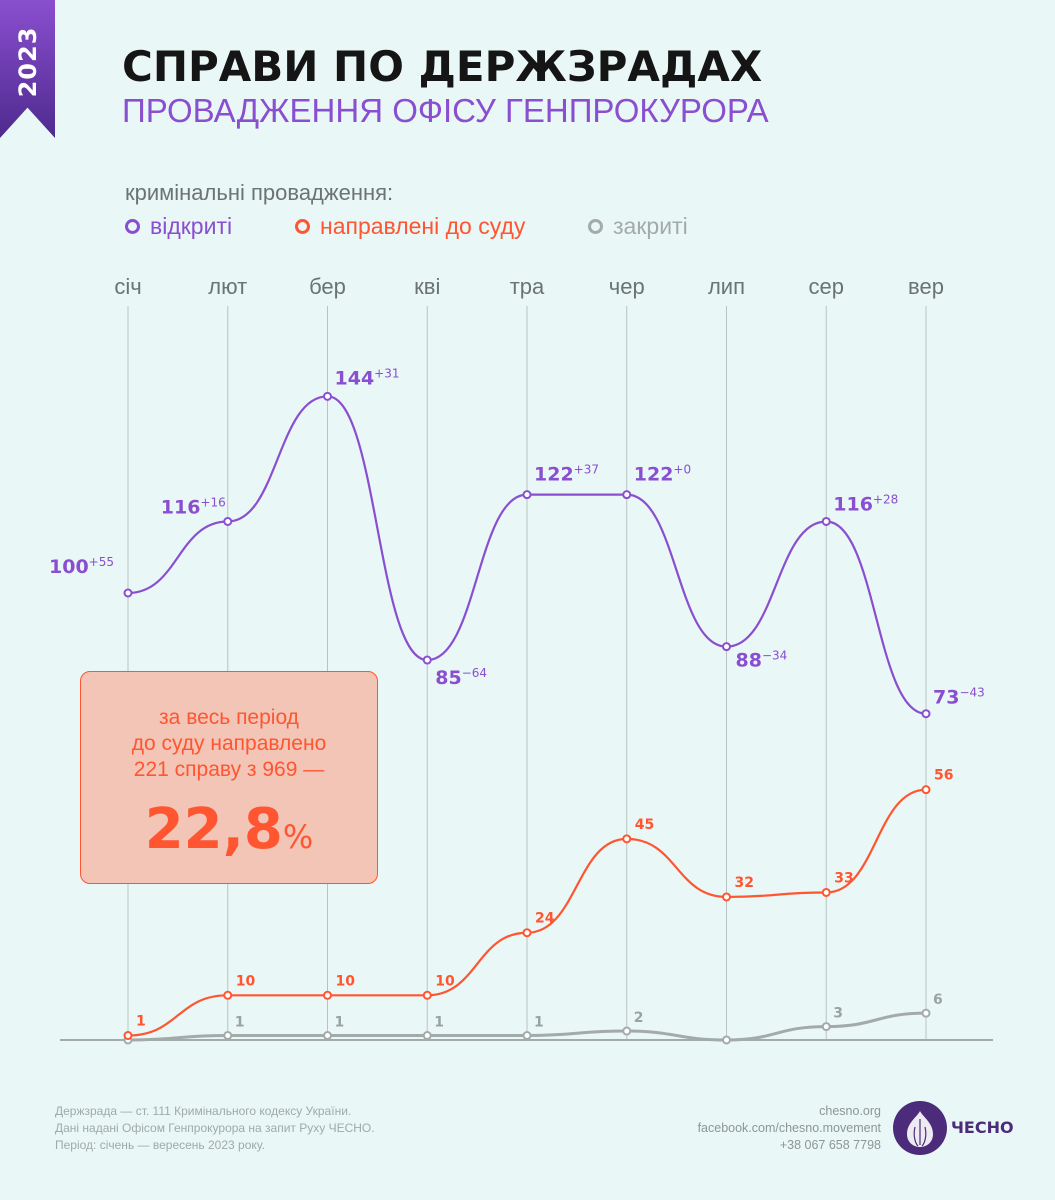  I want to click on data-label-opened: 88−34, so click(762, 660).